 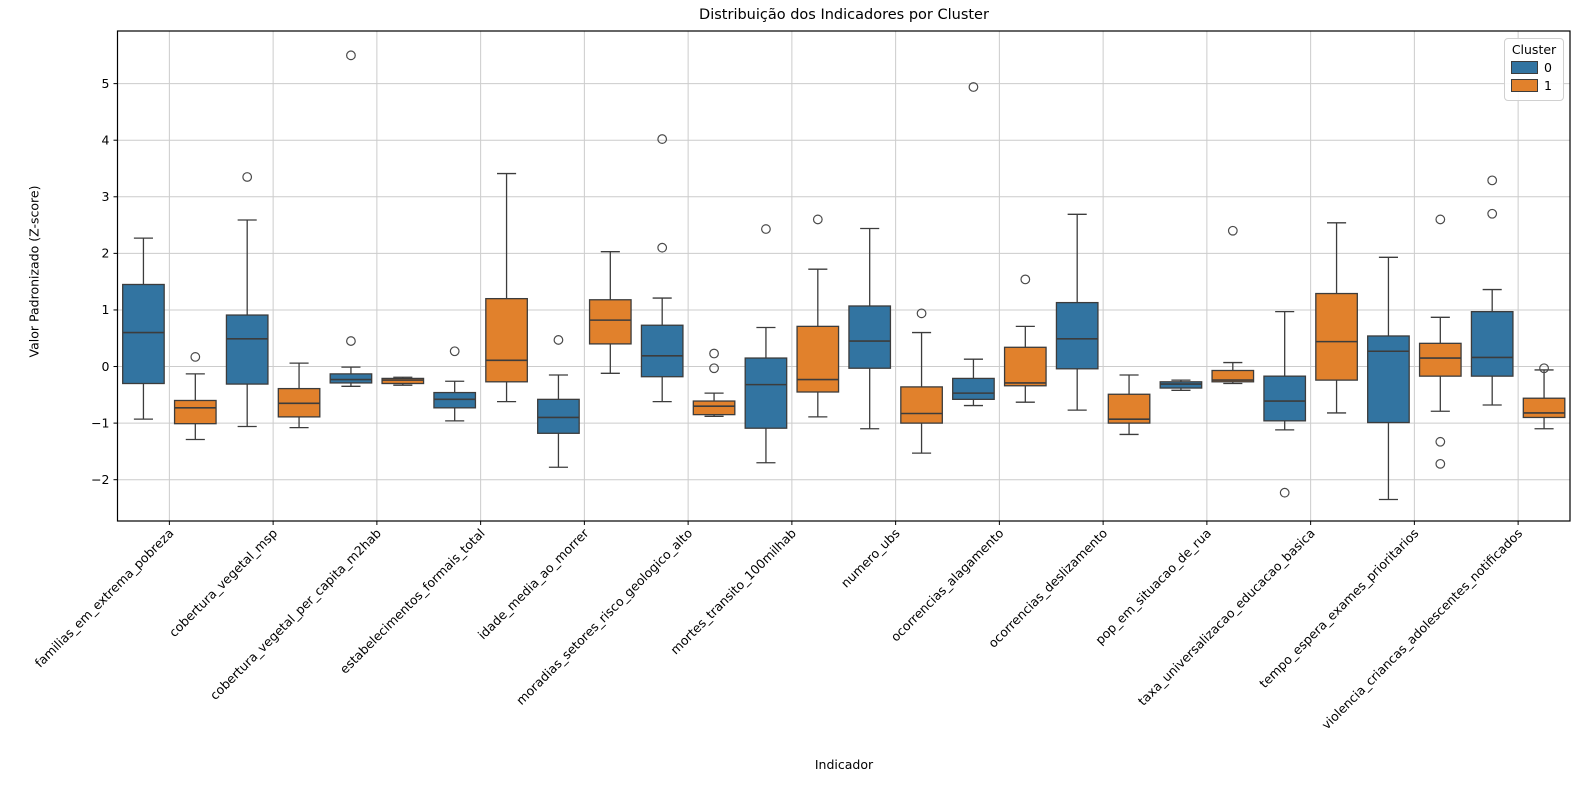 I want to click on x-tick-label: cobertura_vegetal_msp, so click(x=223, y=582).